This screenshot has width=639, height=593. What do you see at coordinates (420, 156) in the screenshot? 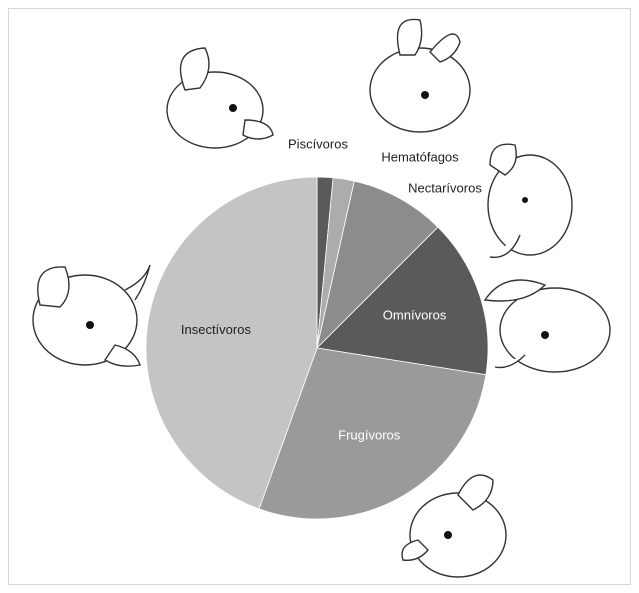
I see `slice-label: Hematófagos` at bounding box center [420, 156].